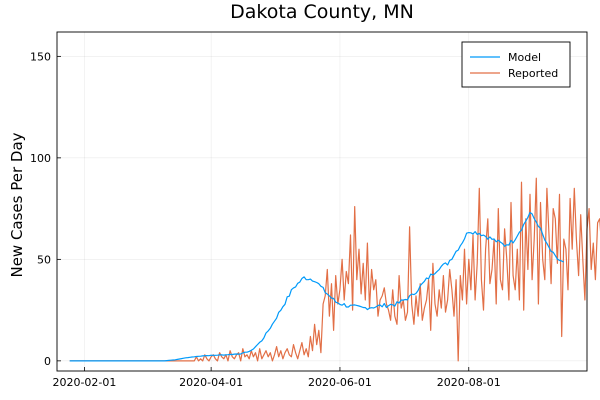 The image size is (600, 400). I want to click on y-tick-label: 150, so click(40, 56).